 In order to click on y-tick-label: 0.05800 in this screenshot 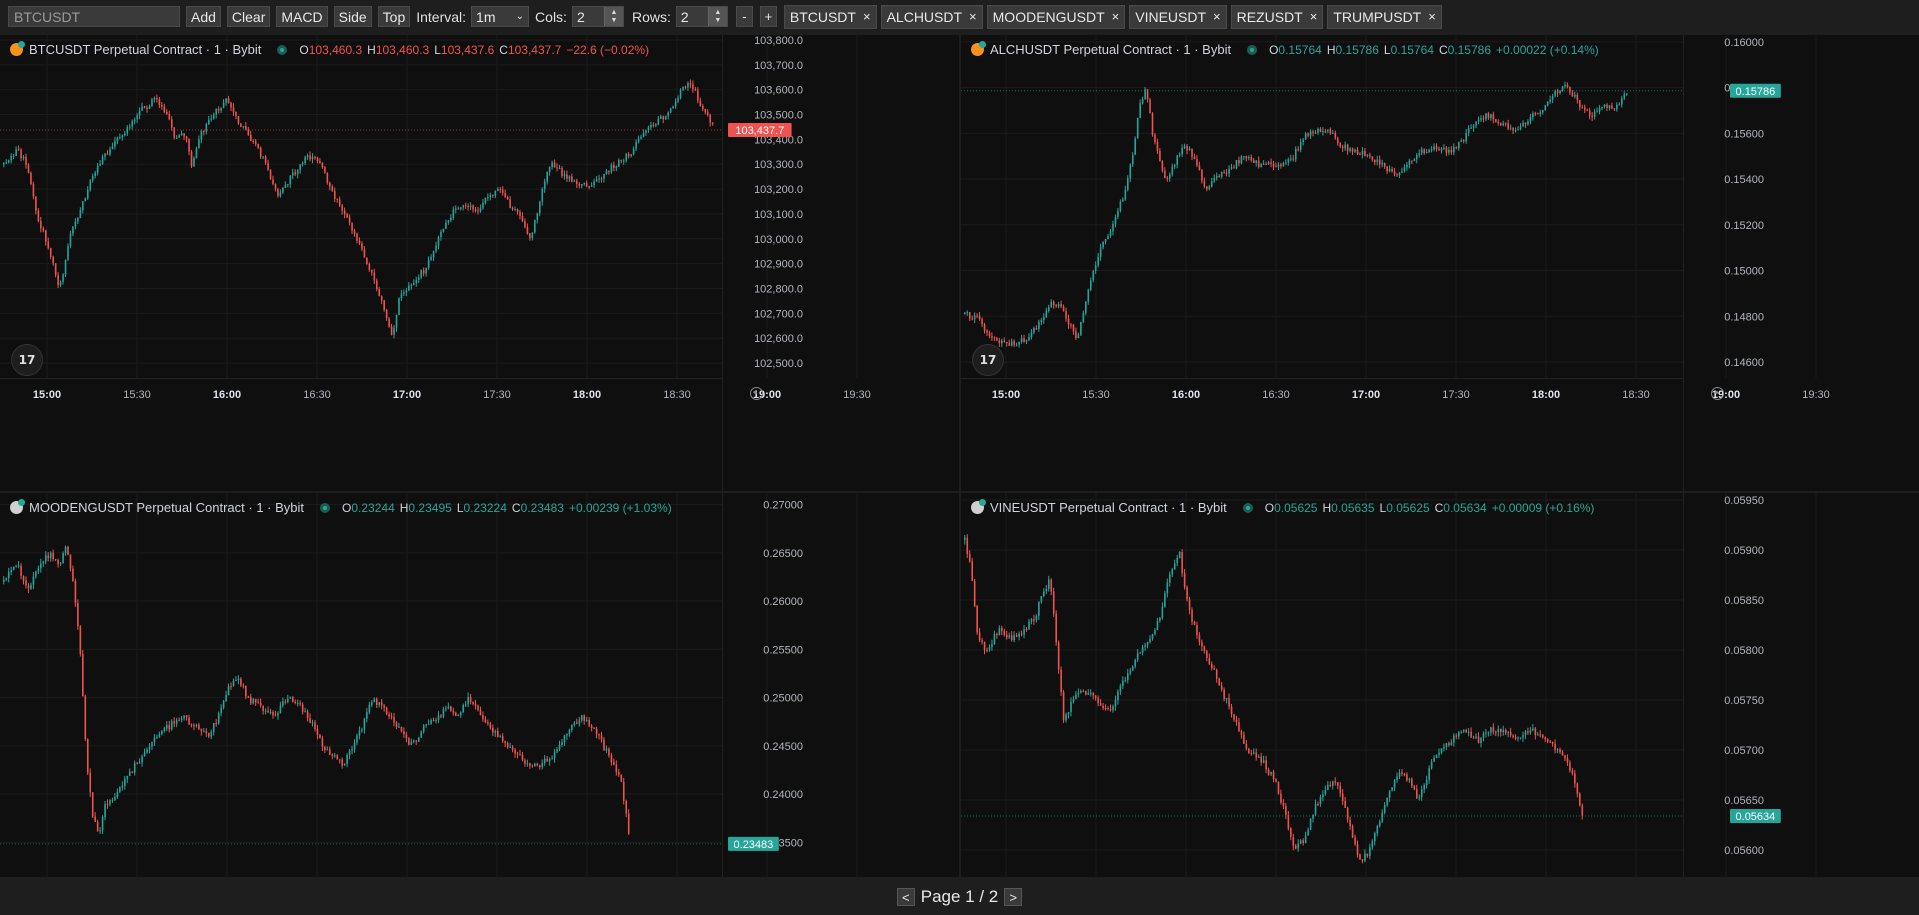, I will do `click(1744, 651)`.